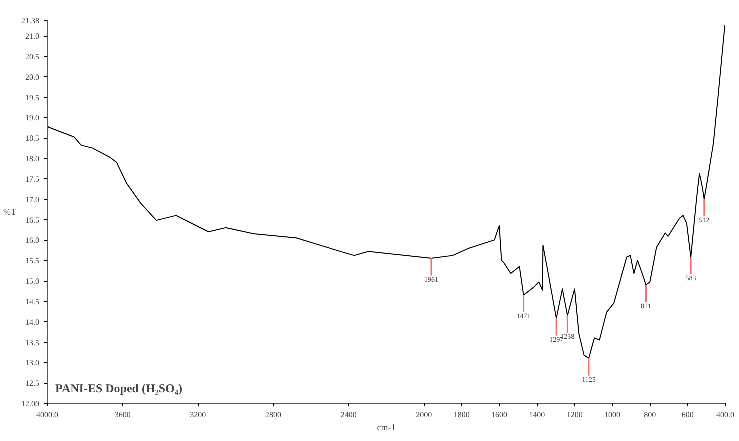  What do you see at coordinates (33, 77) in the screenshot?
I see `y-tick-label: 20.0` at bounding box center [33, 77].